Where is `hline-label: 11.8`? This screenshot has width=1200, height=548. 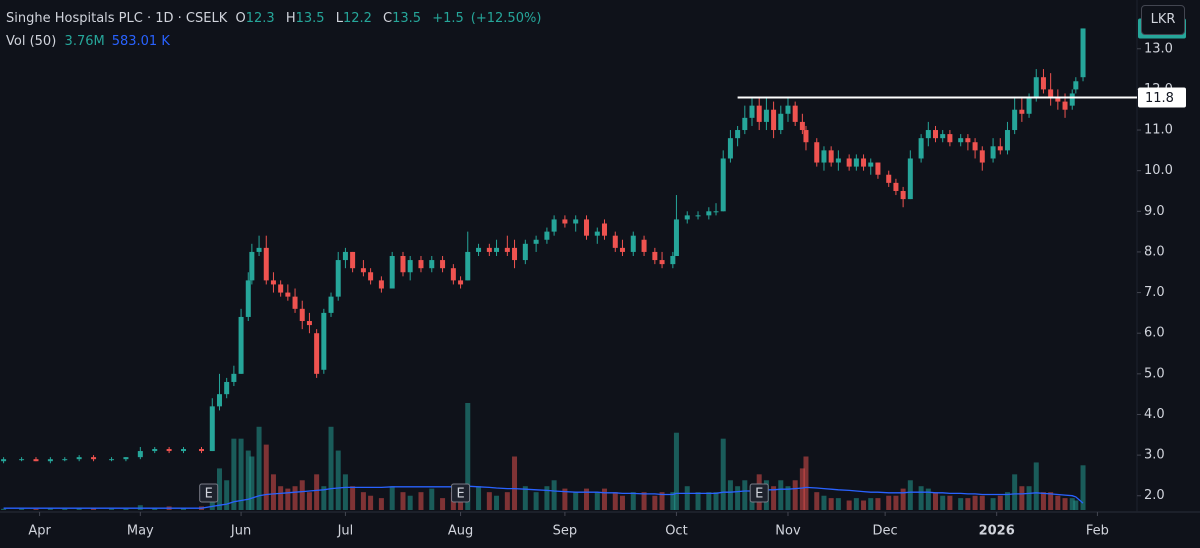
hline-label: 11.8 is located at coordinates (1159, 98).